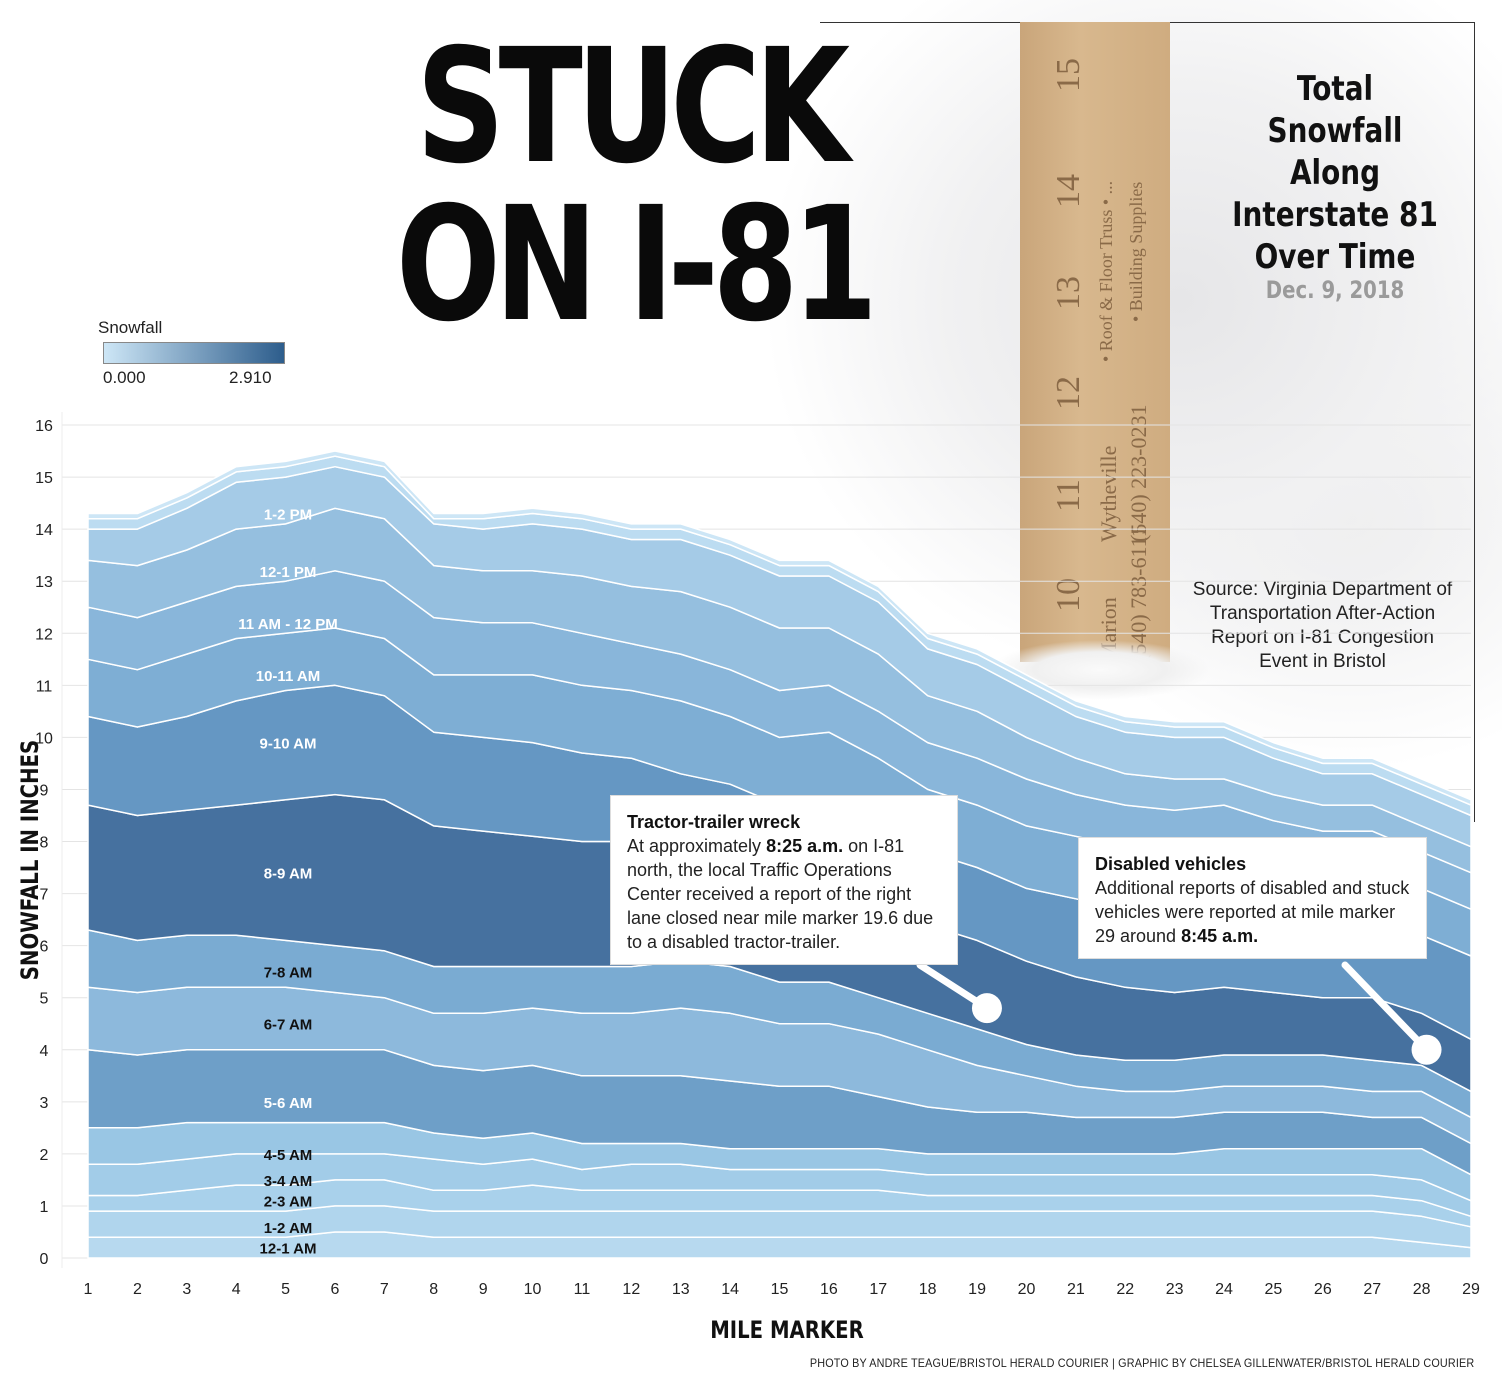 Image resolution: width=1502 pixels, height=1380 pixels. Describe the element at coordinates (1175, 1289) in the screenshot. I see `x-tick-label: 23` at that location.